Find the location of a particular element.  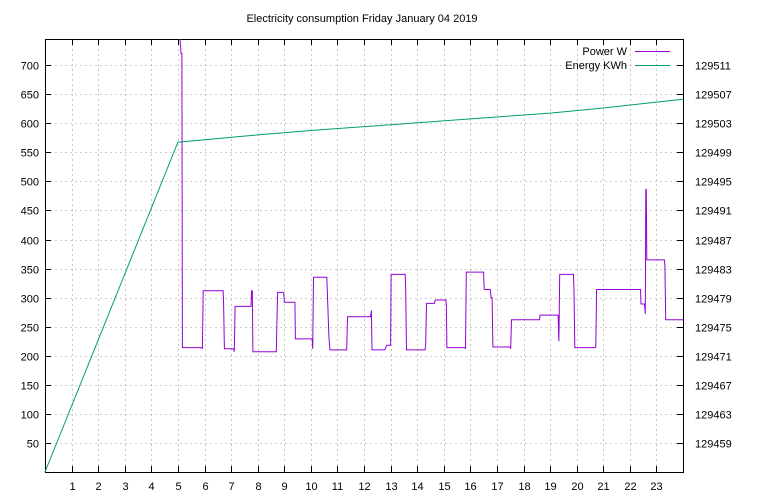

y2-tick-label: 129471 is located at coordinates (713, 358).